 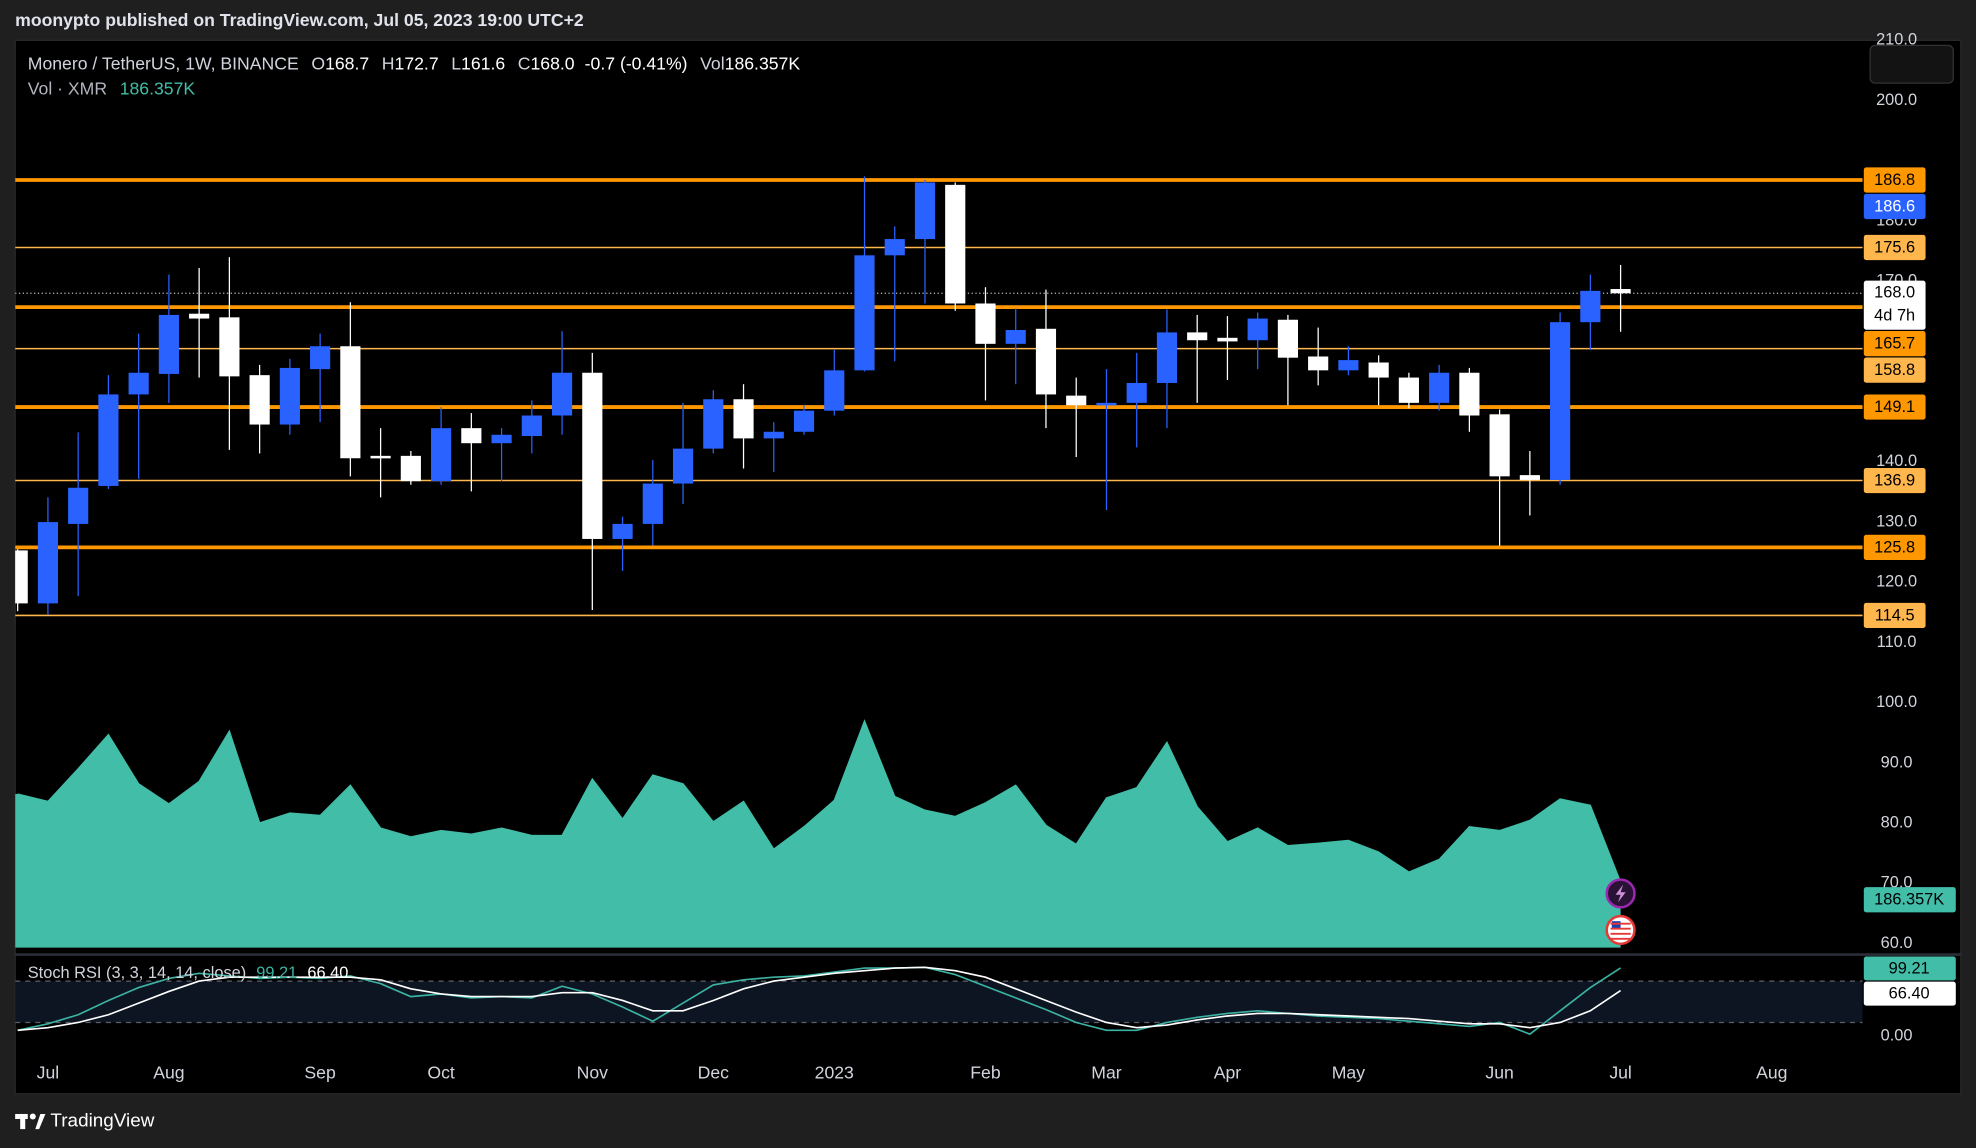 I want to click on event-icon-bolt, so click(x=1620, y=893).